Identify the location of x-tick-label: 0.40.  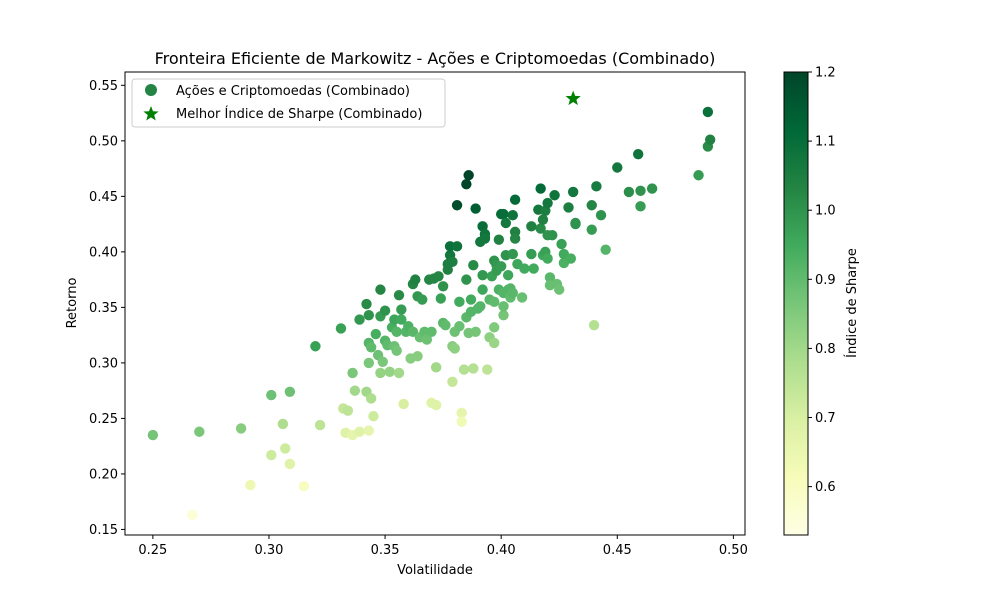
(501, 550).